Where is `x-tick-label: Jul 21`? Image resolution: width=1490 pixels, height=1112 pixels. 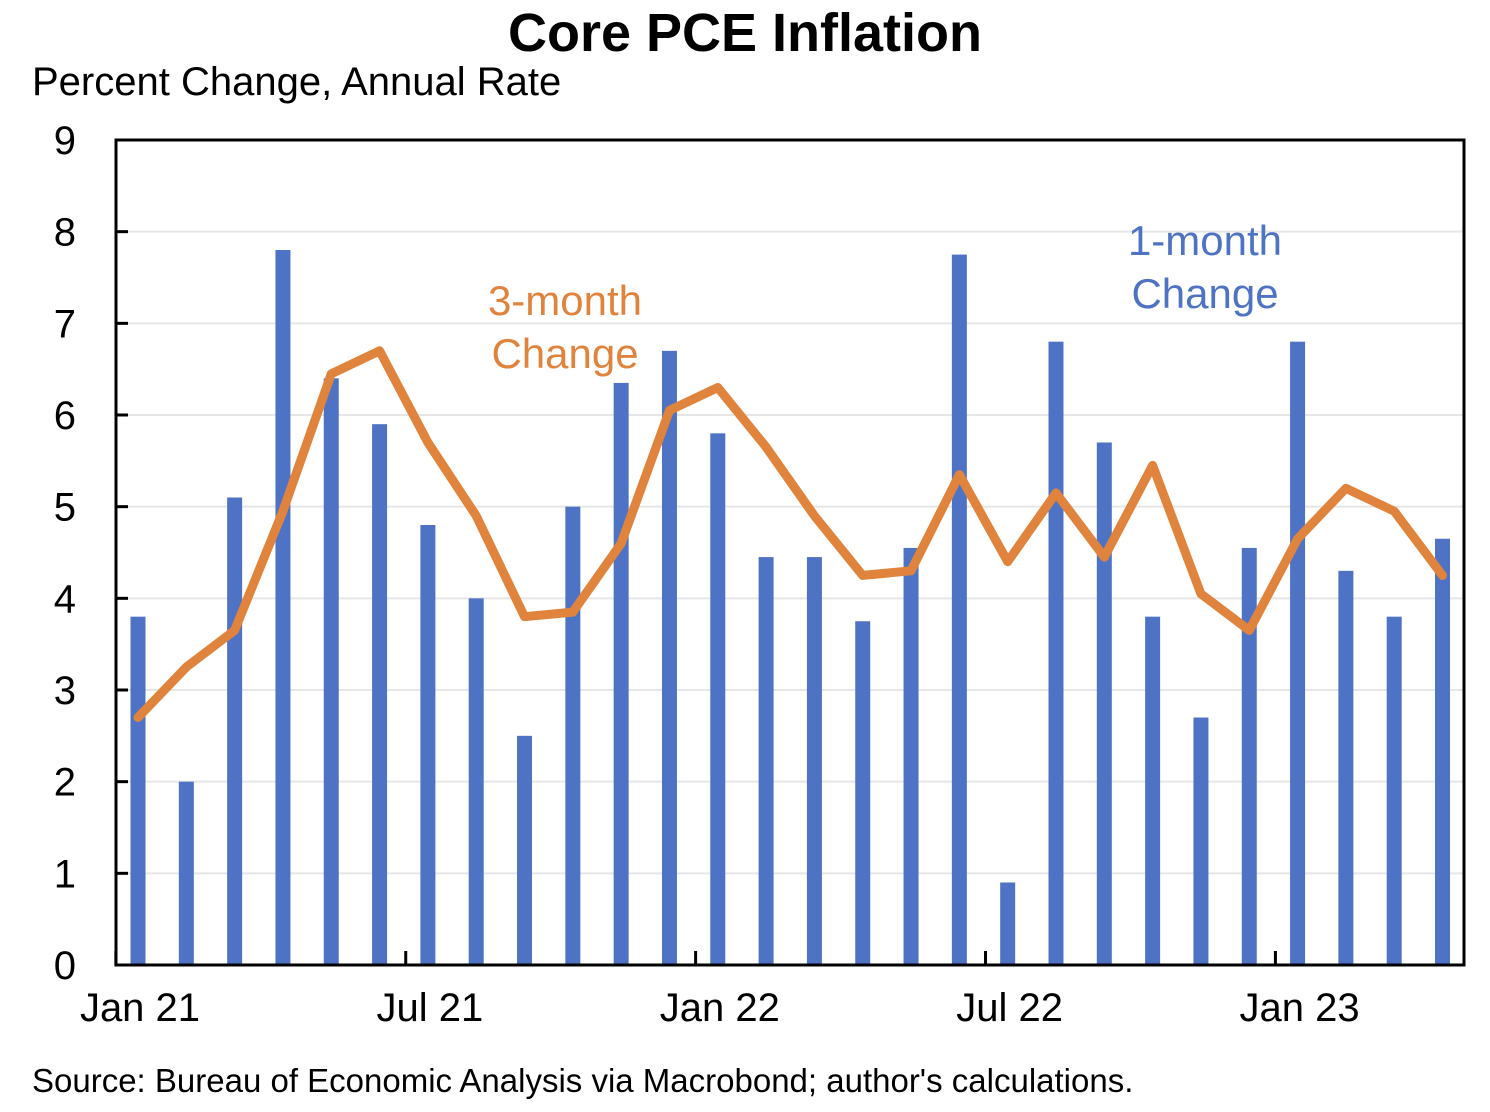 x-tick-label: Jul 21 is located at coordinates (430, 1008).